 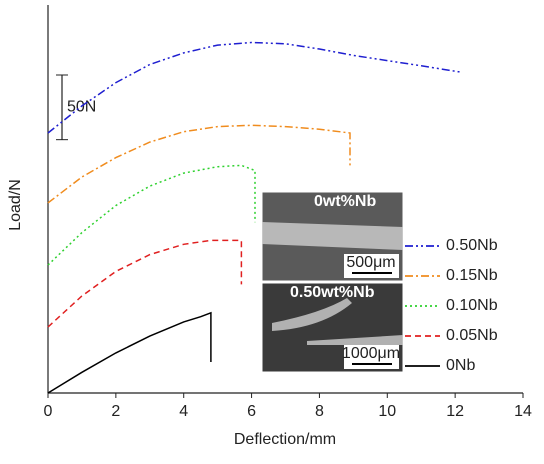 What do you see at coordinates (115, 411) in the screenshot?
I see `x-tick-label: 2` at bounding box center [115, 411].